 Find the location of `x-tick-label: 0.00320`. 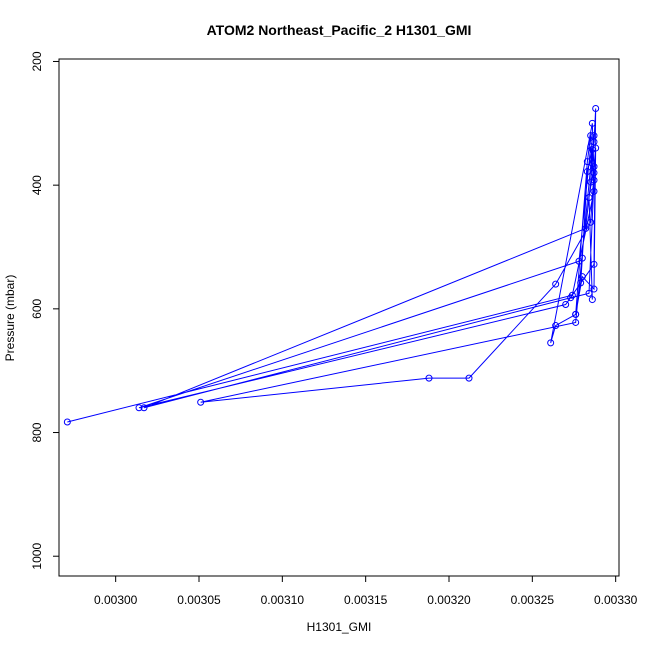

x-tick-label: 0.00320 is located at coordinates (449, 600).